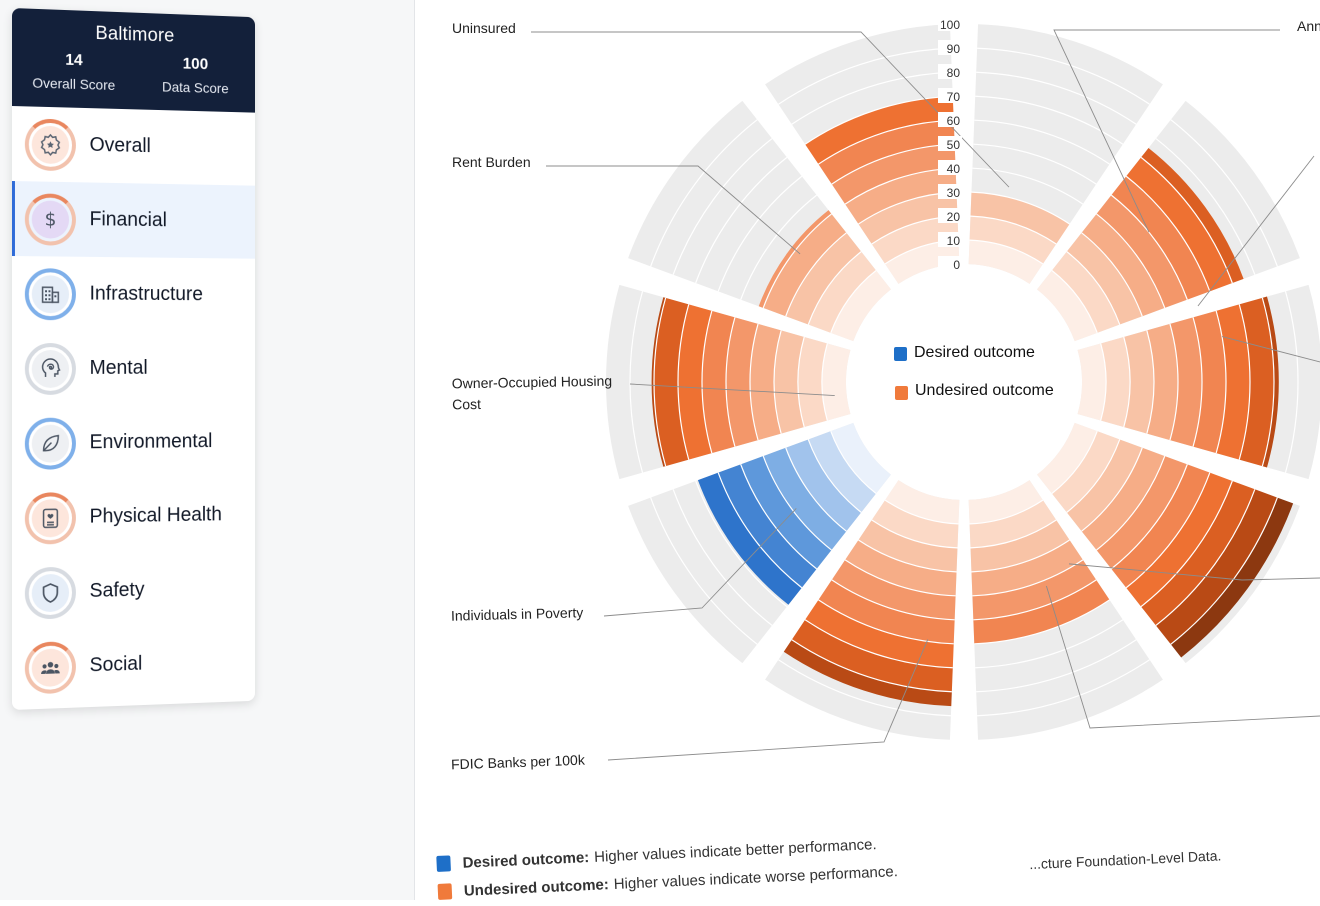  What do you see at coordinates (954, 217) in the screenshot?
I see `r-tick-label: 20` at bounding box center [954, 217].